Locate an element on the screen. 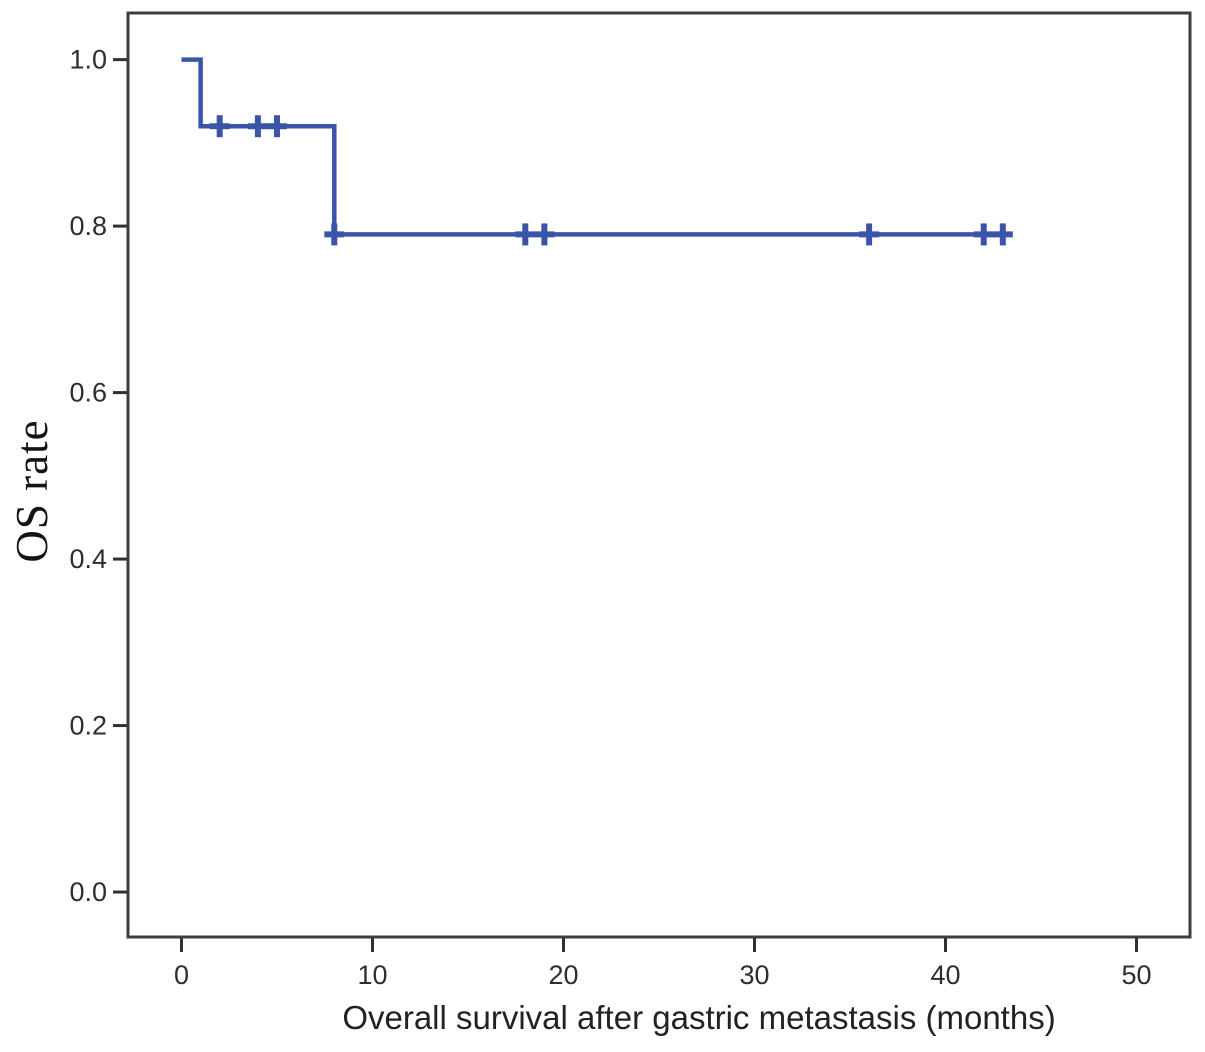  x-tick-label: 50 is located at coordinates (1136, 975).